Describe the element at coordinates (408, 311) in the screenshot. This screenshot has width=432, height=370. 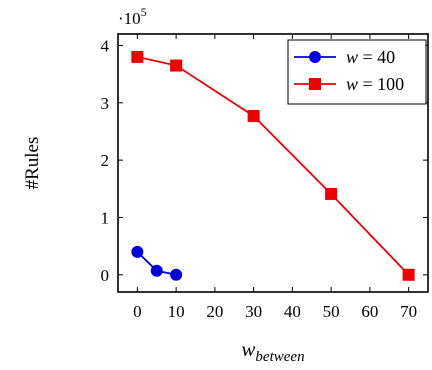
I see `x-tick-label: 70` at that location.